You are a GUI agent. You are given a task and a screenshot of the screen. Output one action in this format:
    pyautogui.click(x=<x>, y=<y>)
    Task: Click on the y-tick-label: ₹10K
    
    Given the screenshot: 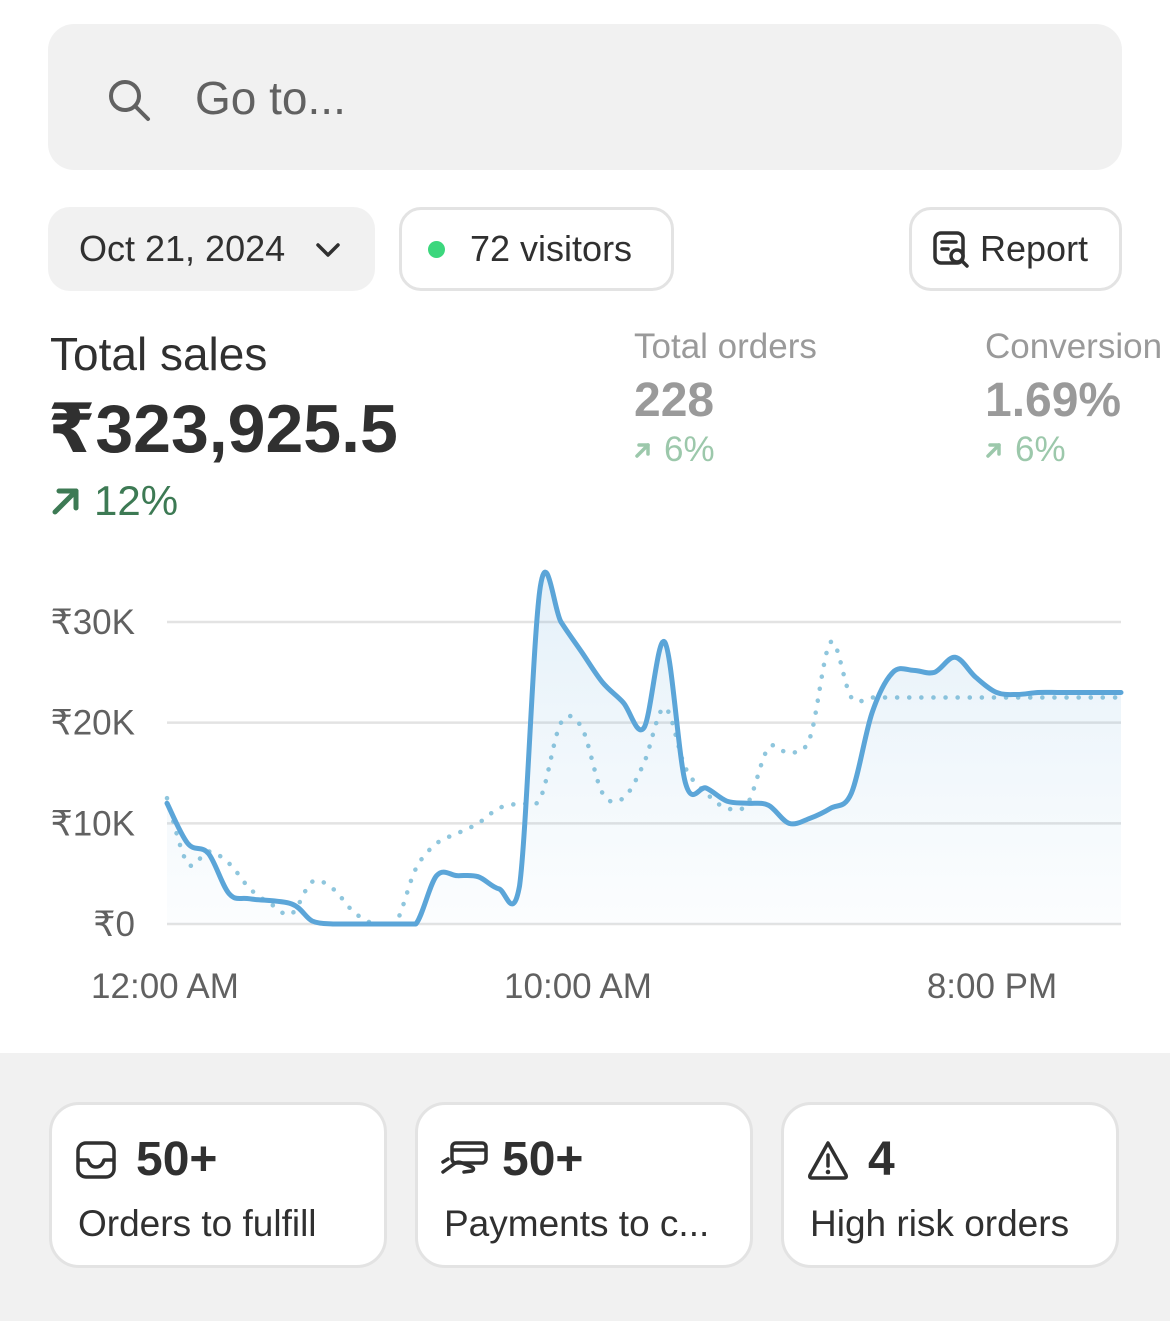 What is the action you would take?
    pyautogui.click(x=92, y=823)
    